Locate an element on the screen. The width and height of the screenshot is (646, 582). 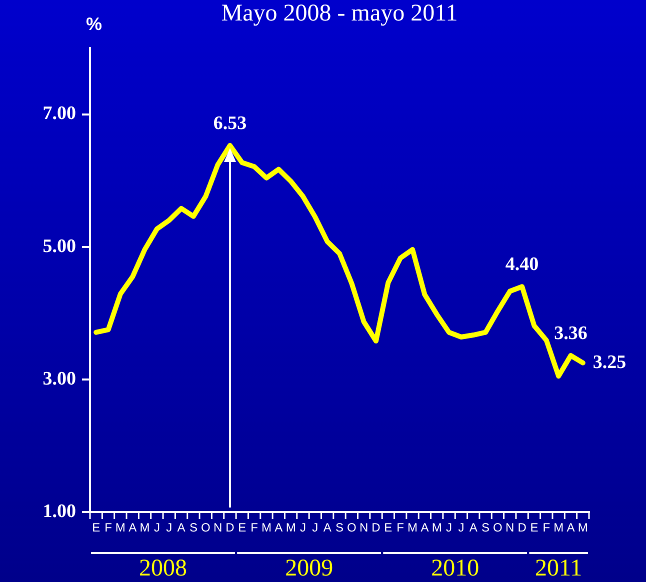
data-label: 4.40 is located at coordinates (522, 265).